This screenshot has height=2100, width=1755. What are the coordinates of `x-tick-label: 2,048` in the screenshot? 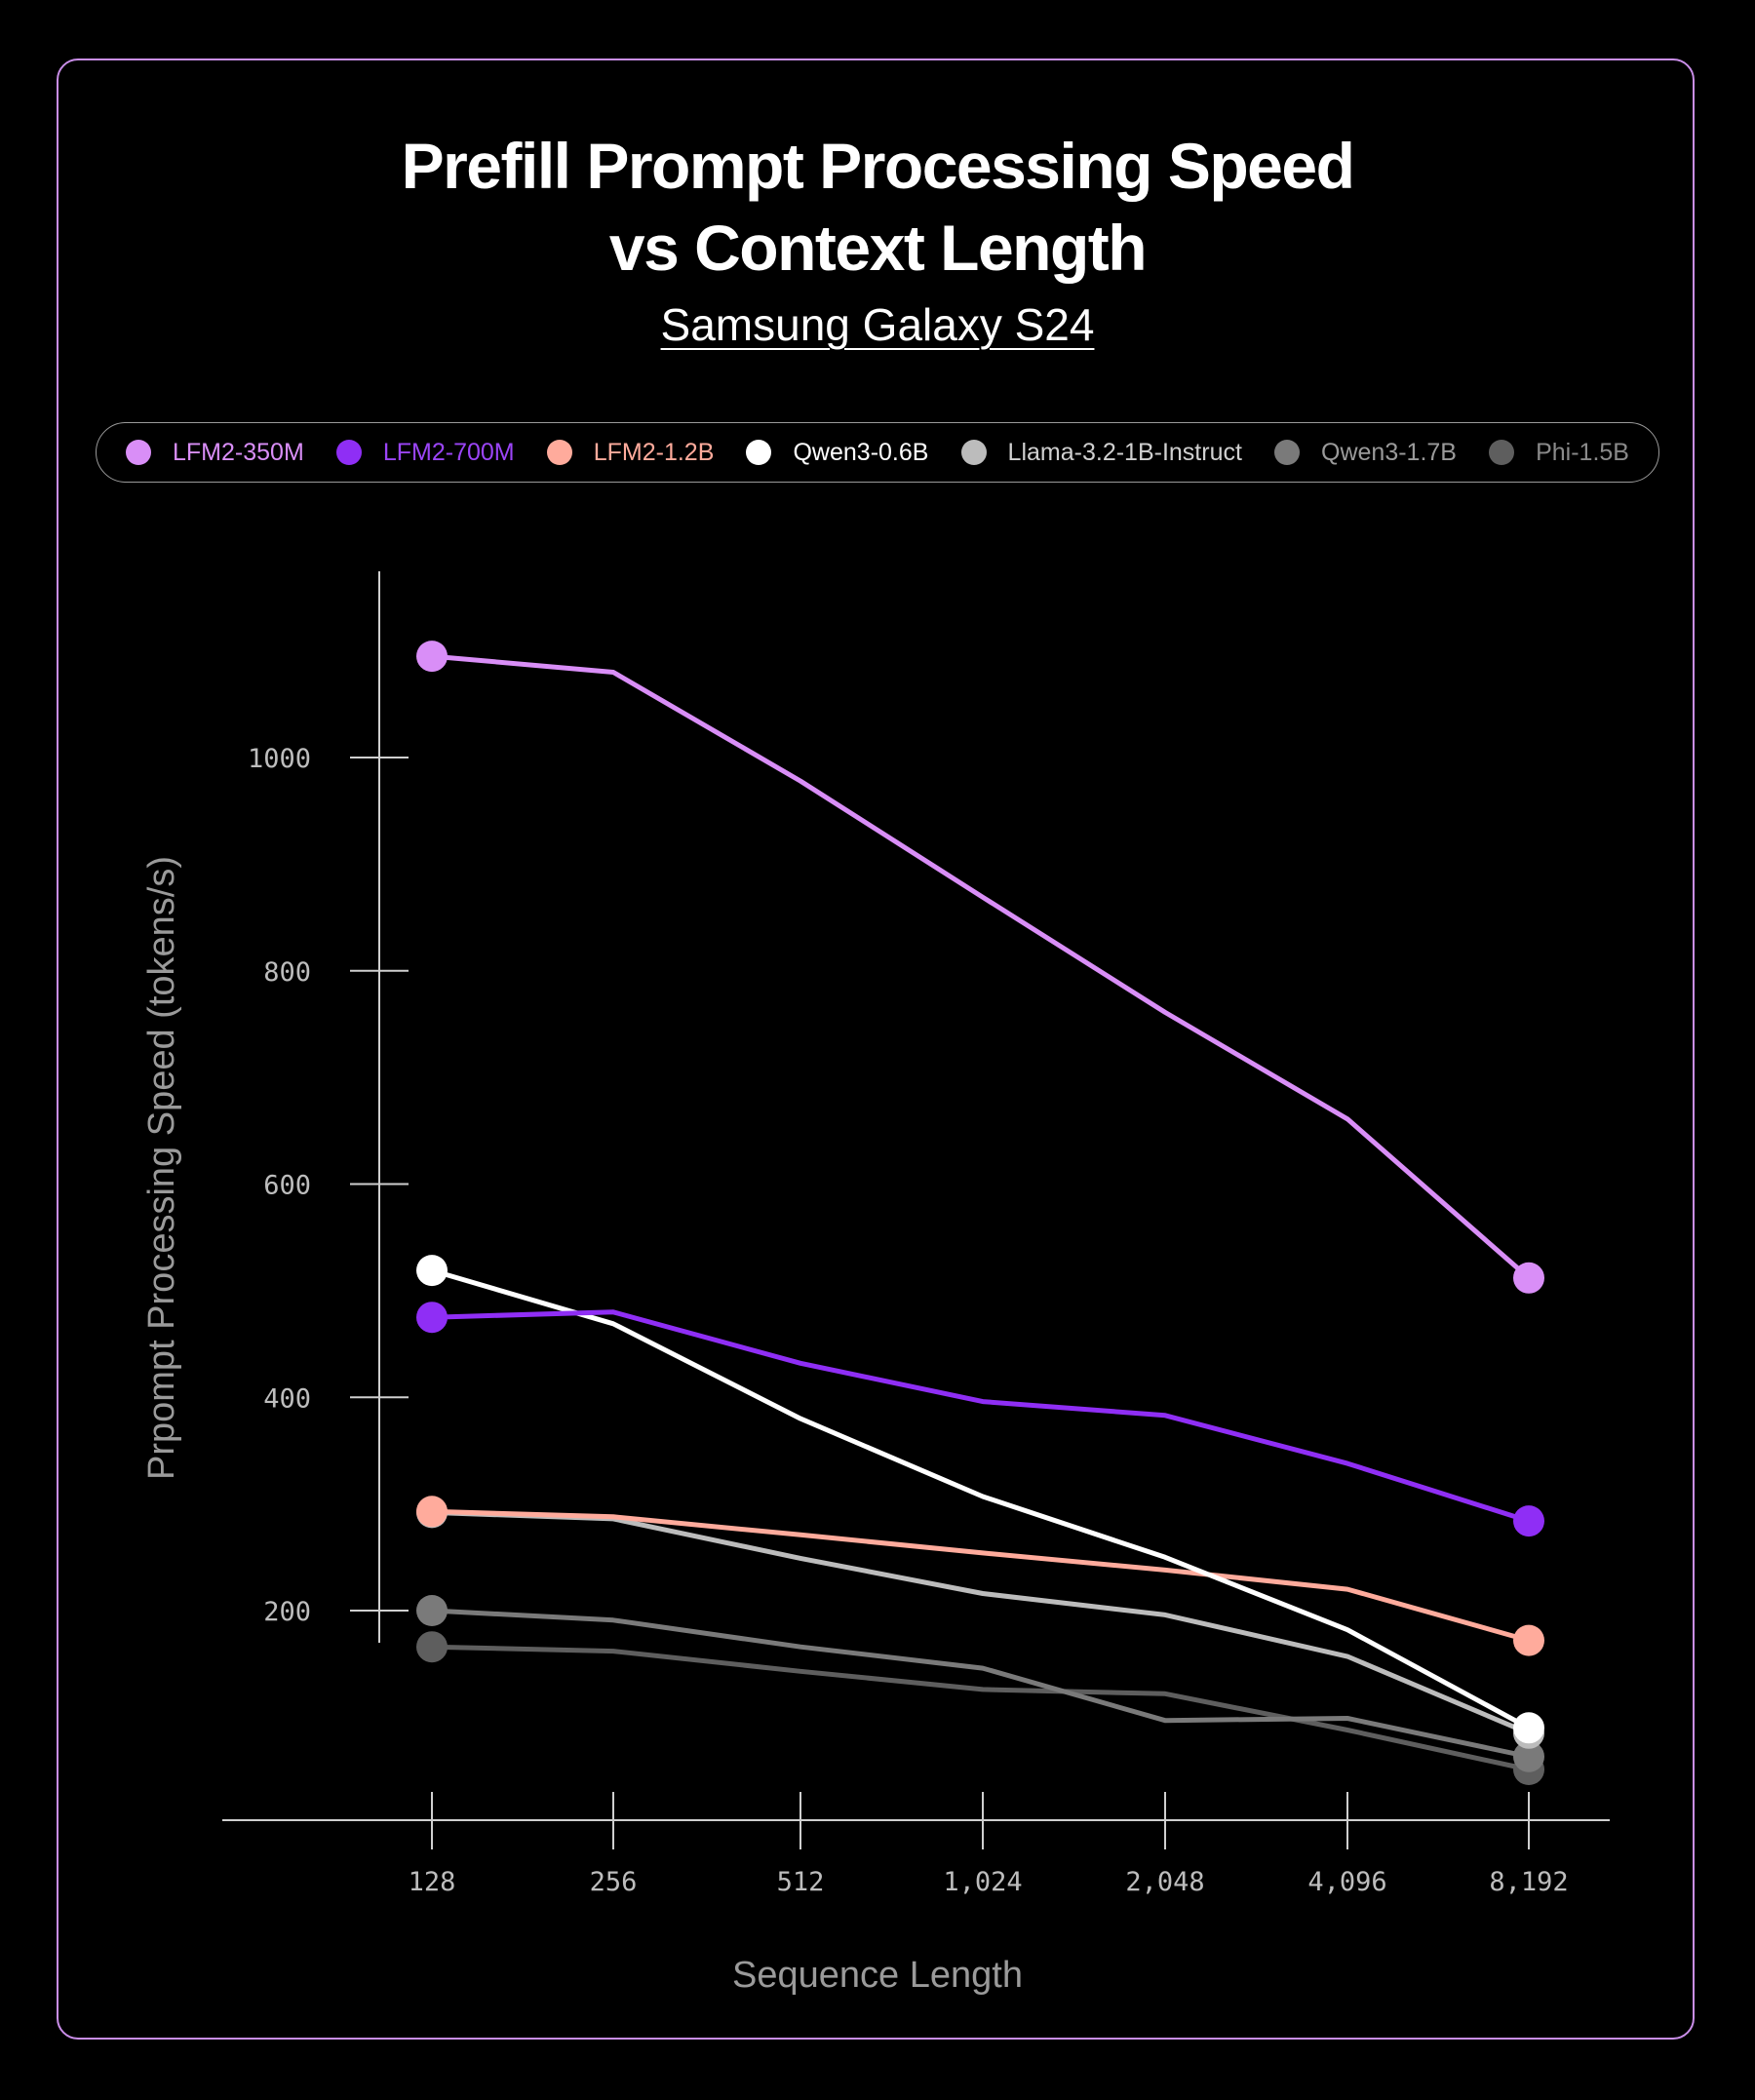 It's located at (1164, 1882).